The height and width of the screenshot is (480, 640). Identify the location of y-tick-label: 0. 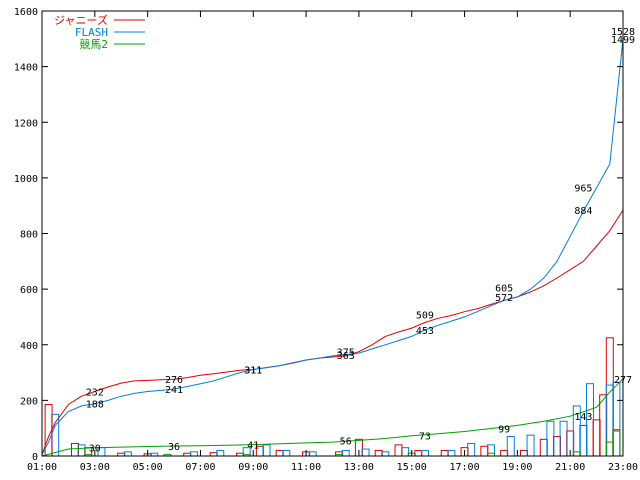
(35, 457).